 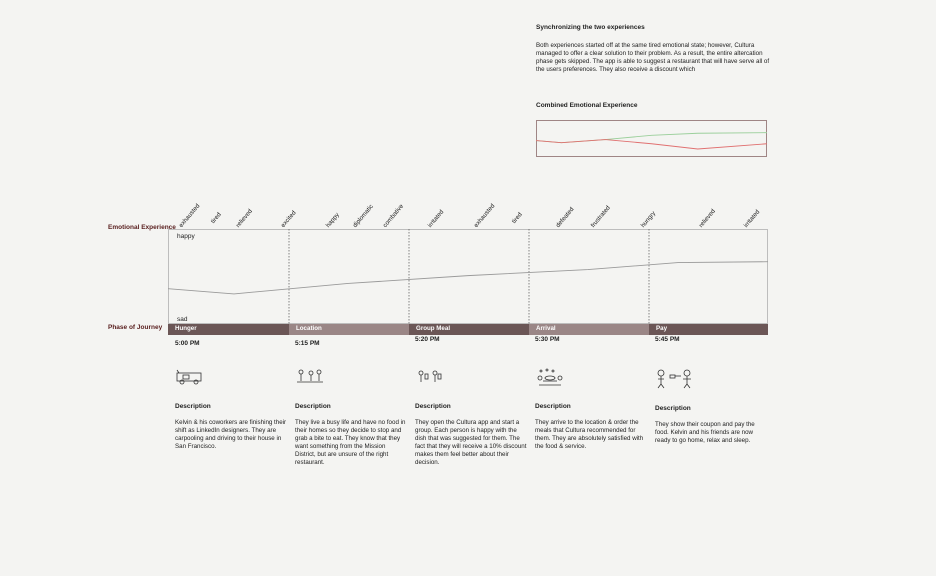 What do you see at coordinates (565, 217) in the screenshot?
I see `emotion-word: defeated` at bounding box center [565, 217].